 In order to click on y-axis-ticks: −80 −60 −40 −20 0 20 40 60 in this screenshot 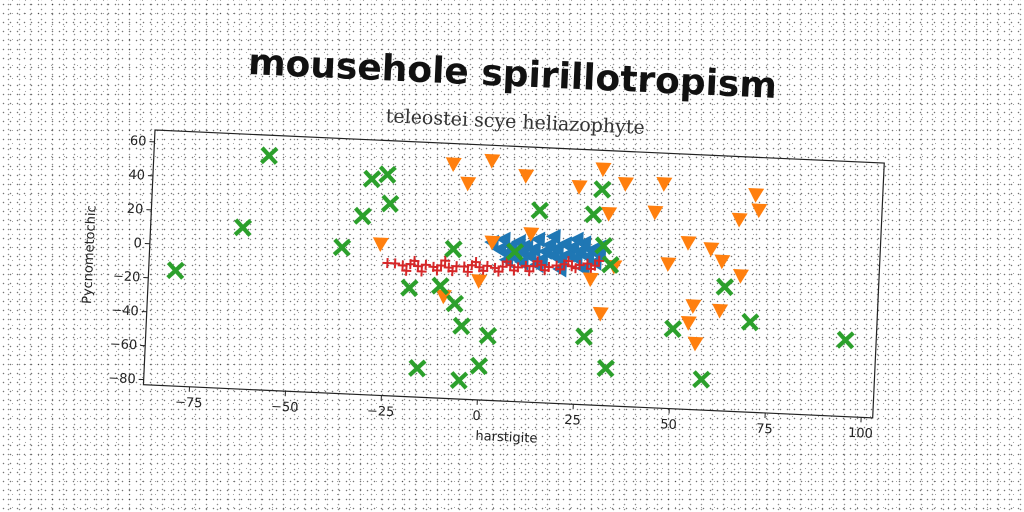, I will do `click(131, 260)`.